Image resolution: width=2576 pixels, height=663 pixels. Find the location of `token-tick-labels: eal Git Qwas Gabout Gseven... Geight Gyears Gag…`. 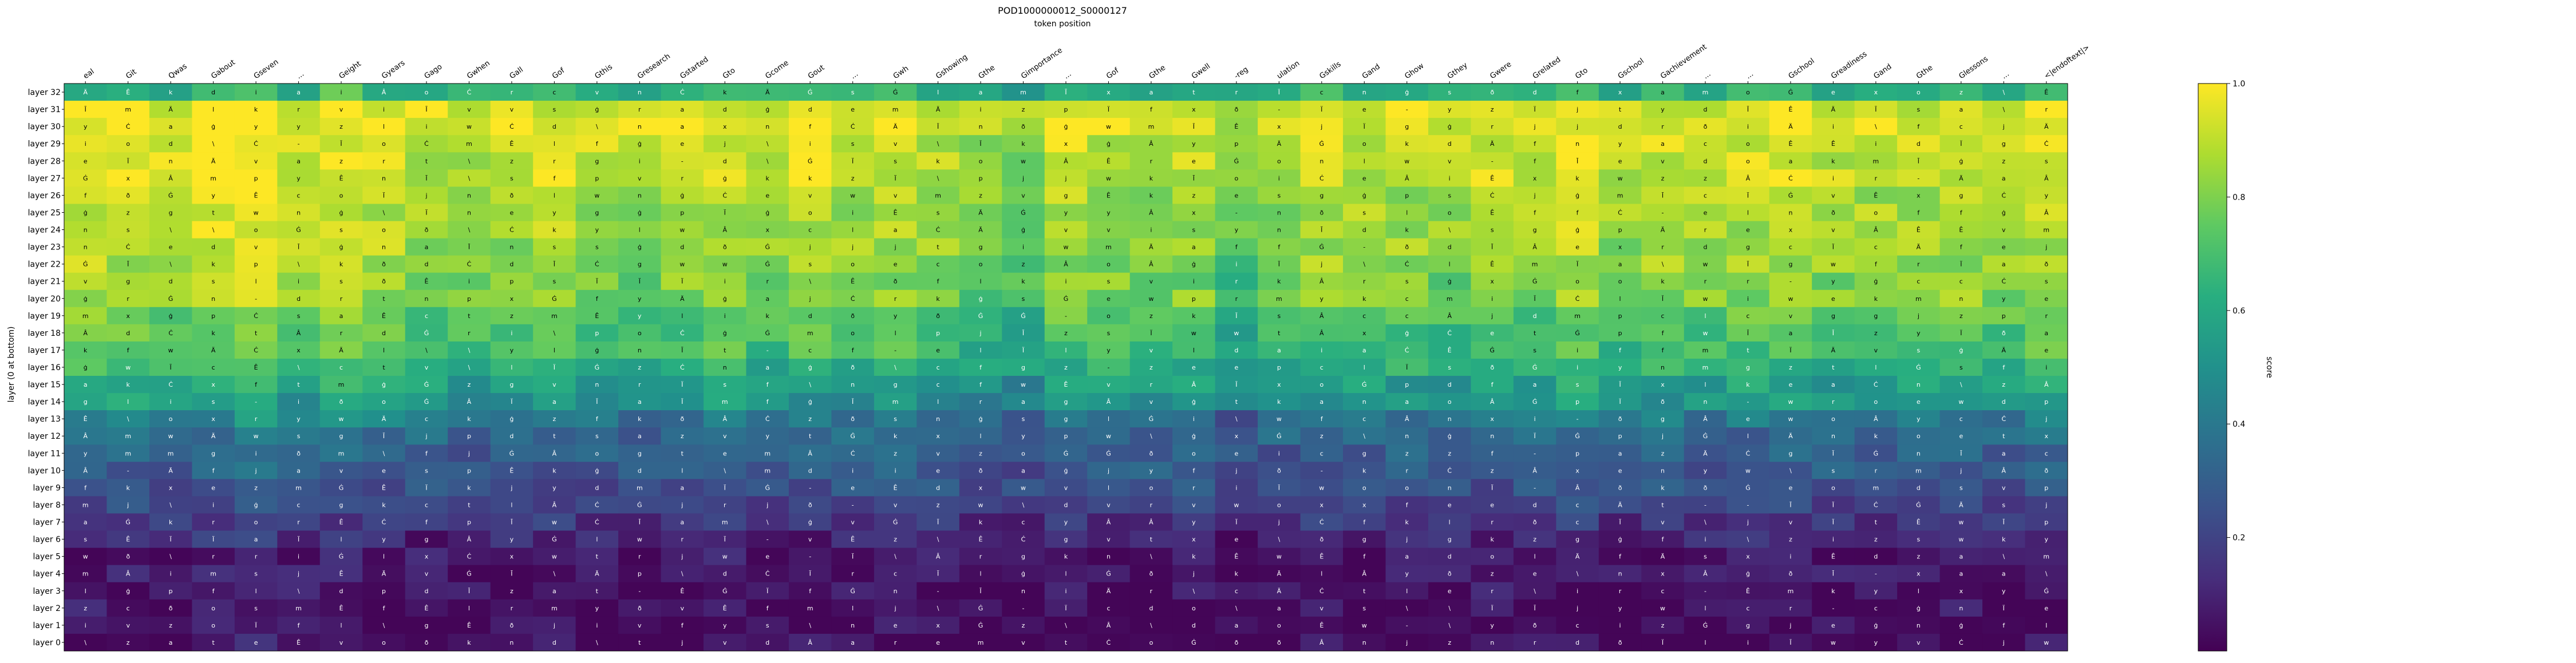

token-tick-labels: eal Git Qwas Gabout Gseven... Geight Gyears Gag… is located at coordinates (1086, 64).